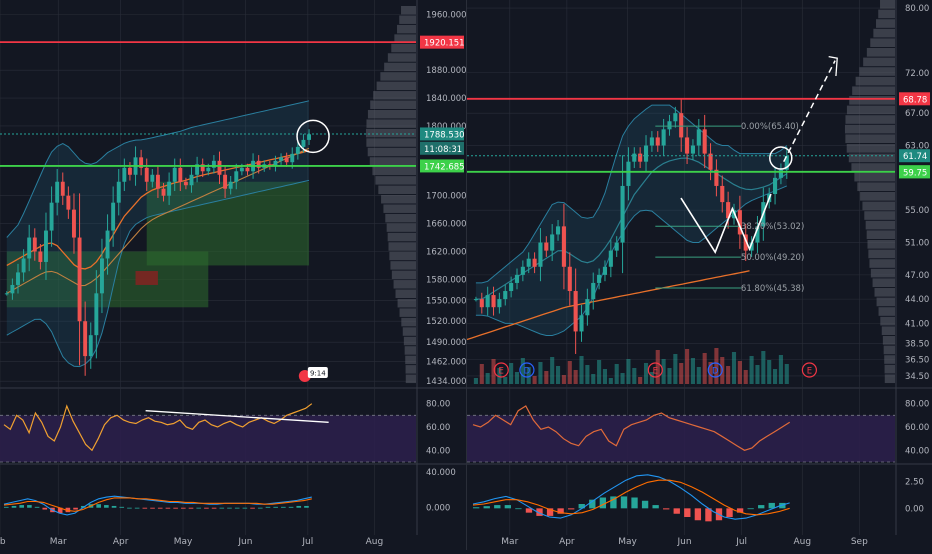  I want to click on right-time-tick-label: Jul, so click(741, 542).